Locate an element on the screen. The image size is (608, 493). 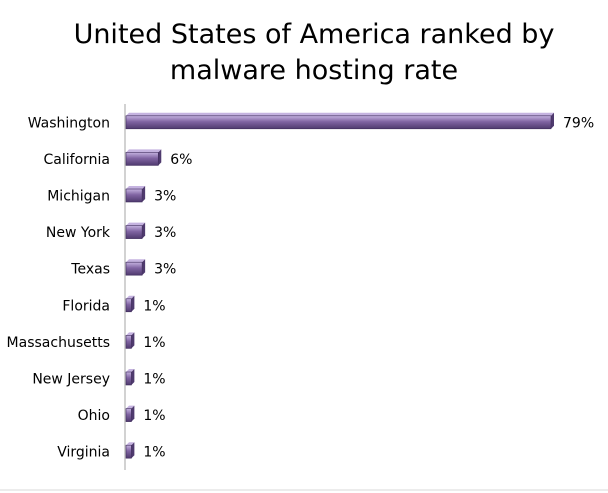
category-label: Florida is located at coordinates (86, 306).